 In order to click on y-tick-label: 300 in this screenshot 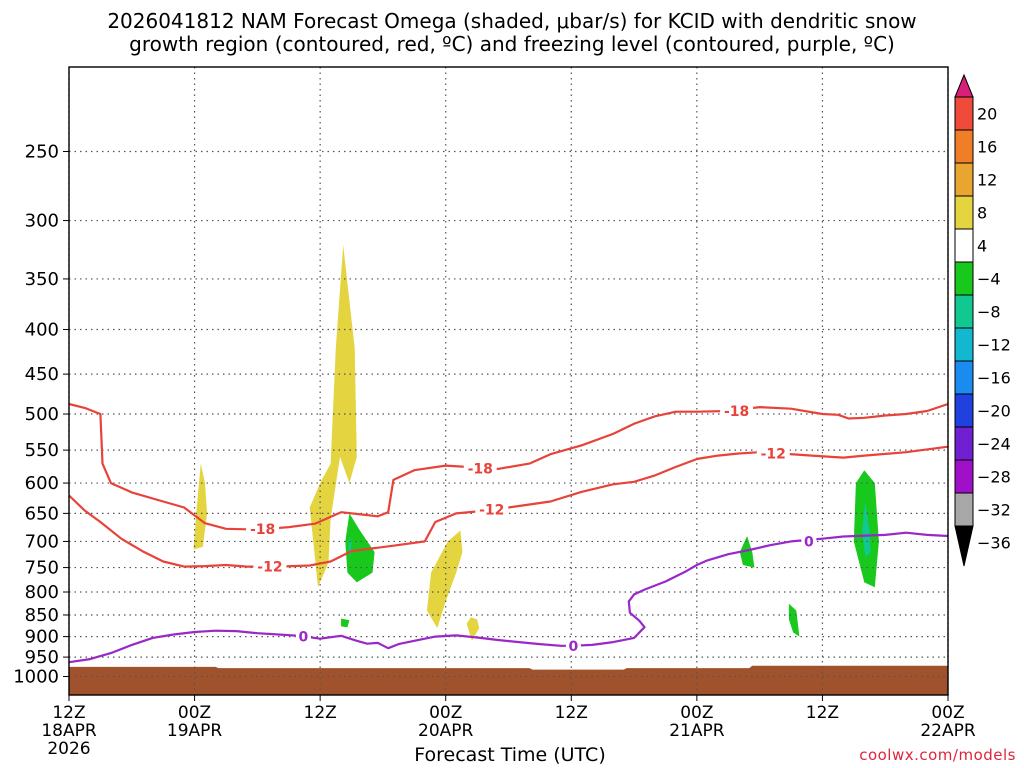, I will do `click(42, 221)`.